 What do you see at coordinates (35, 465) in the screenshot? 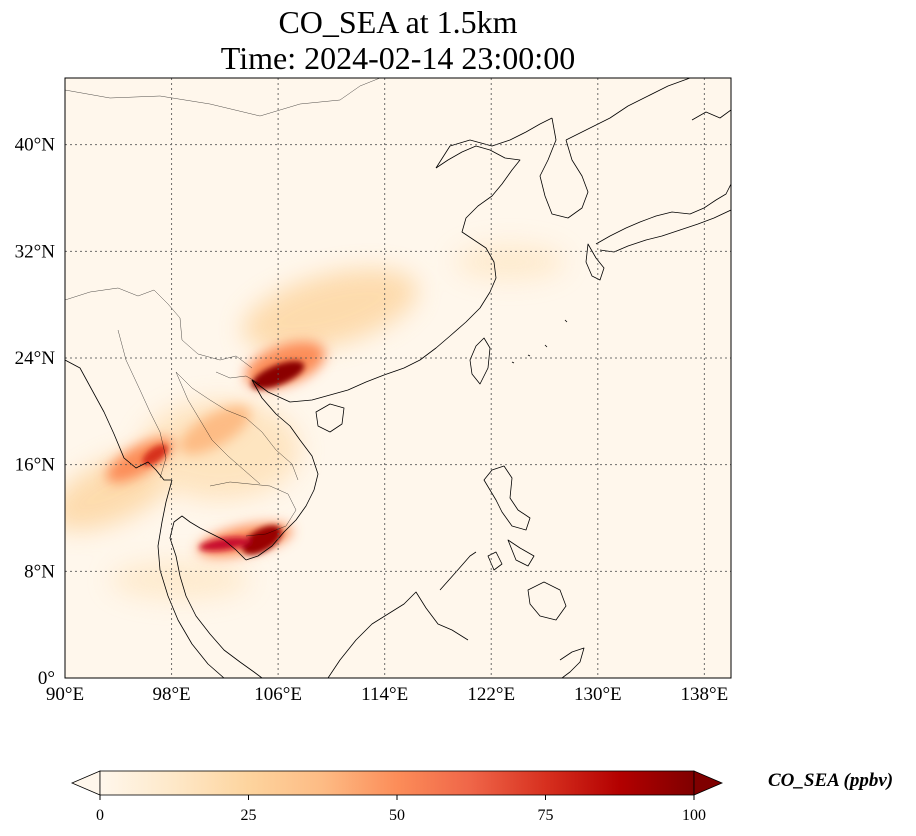
I see `y-tick-label: 16°N` at bounding box center [35, 465].